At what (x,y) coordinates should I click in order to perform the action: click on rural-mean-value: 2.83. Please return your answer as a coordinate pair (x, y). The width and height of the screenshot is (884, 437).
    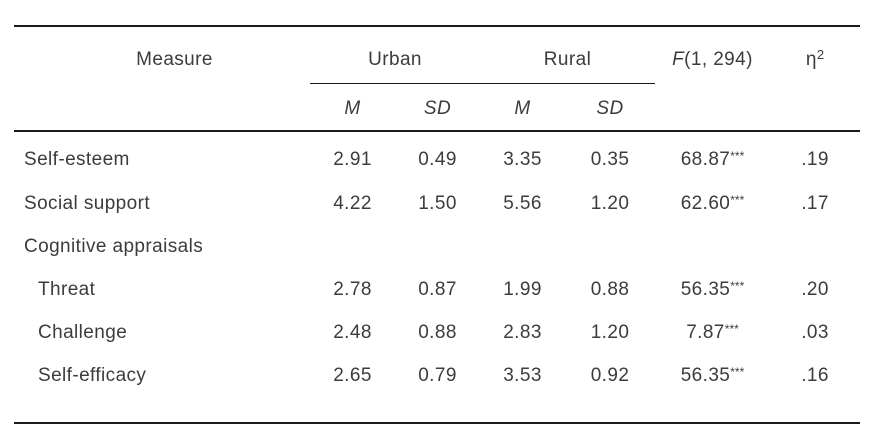
    Looking at the image, I should click on (522, 332).